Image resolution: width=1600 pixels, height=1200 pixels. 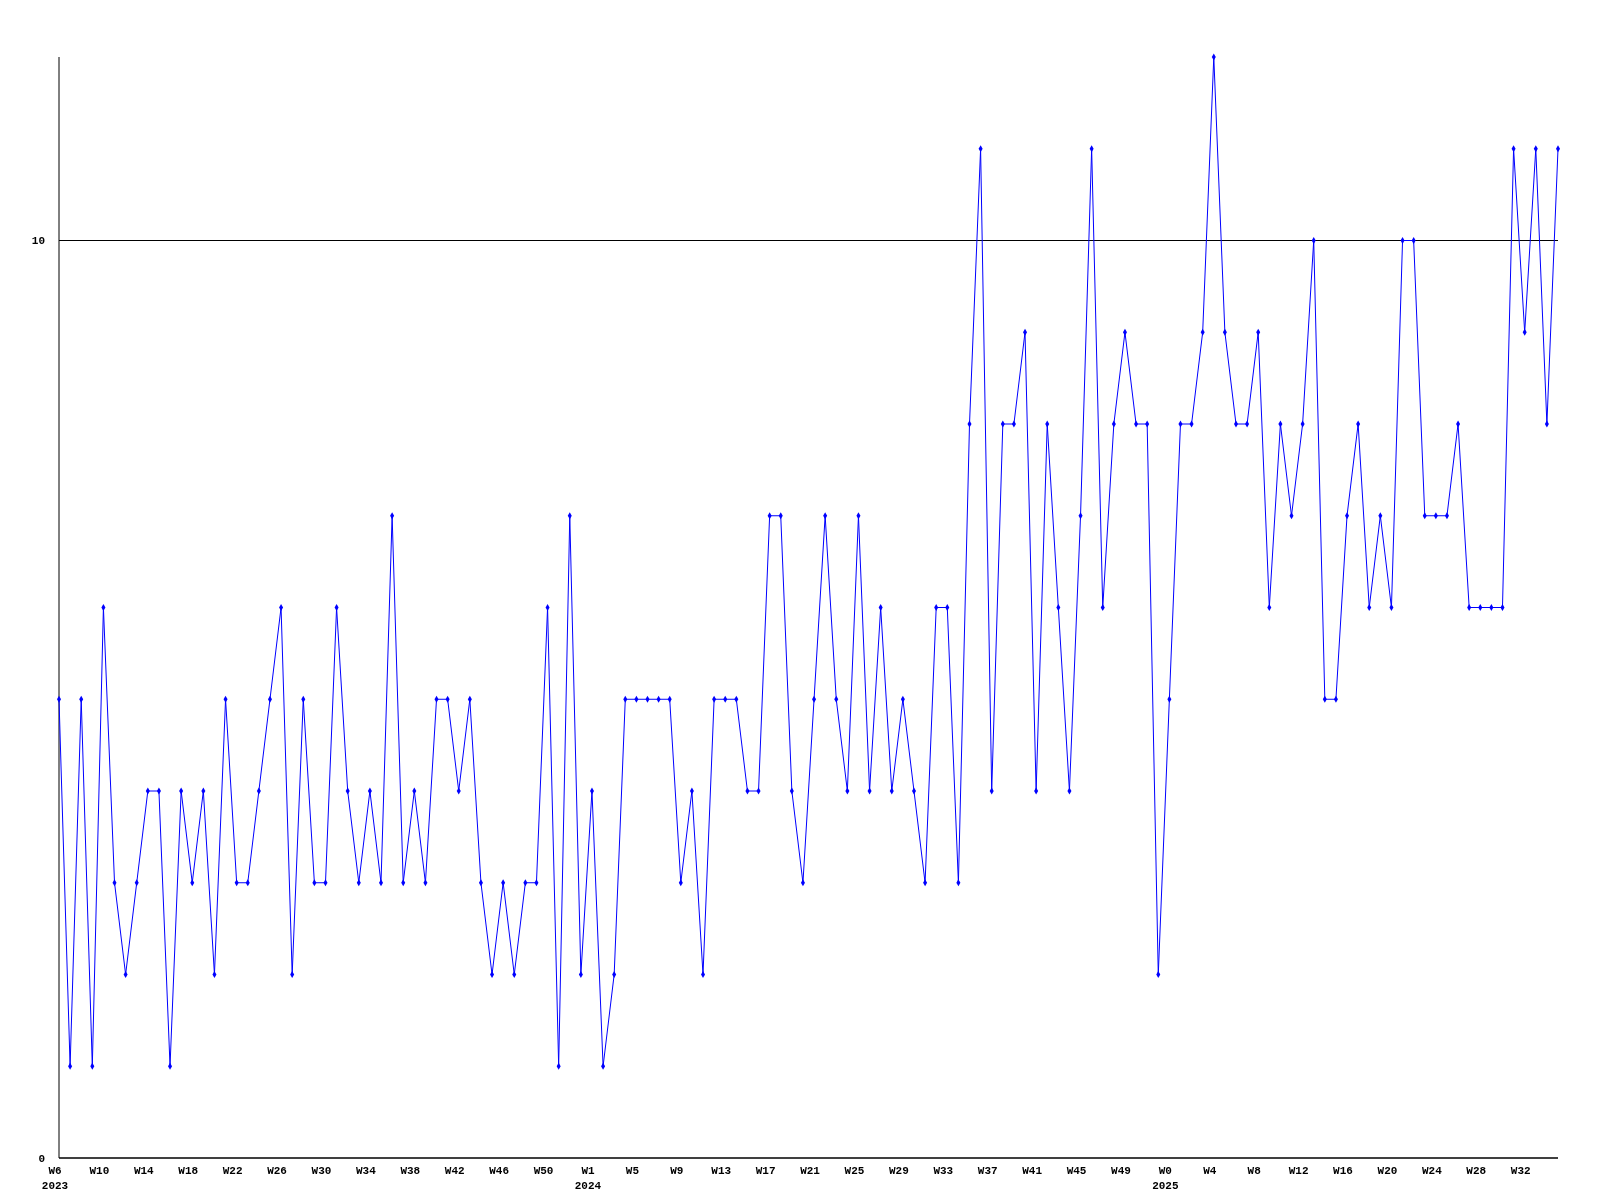 What do you see at coordinates (677, 1171) in the screenshot?
I see `x-tick-label: W9` at bounding box center [677, 1171].